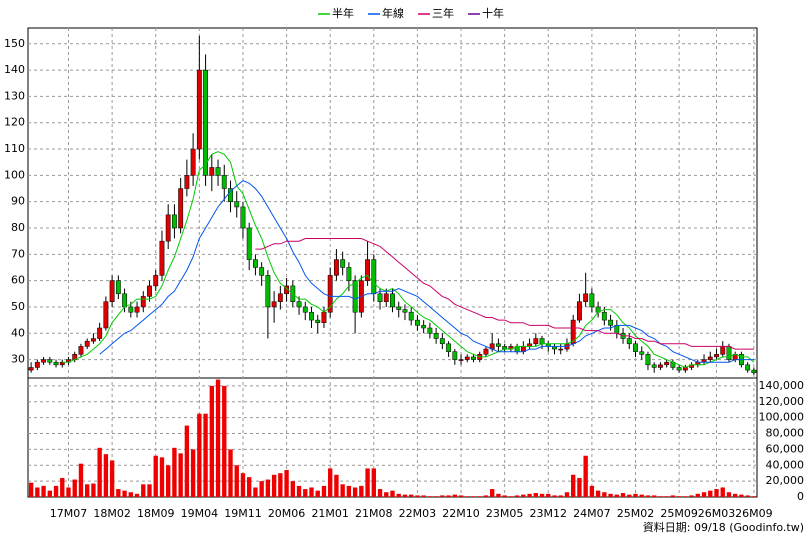 The width and height of the screenshot is (808, 540). I want to click on x-tick-label: 18M09, so click(156, 513).